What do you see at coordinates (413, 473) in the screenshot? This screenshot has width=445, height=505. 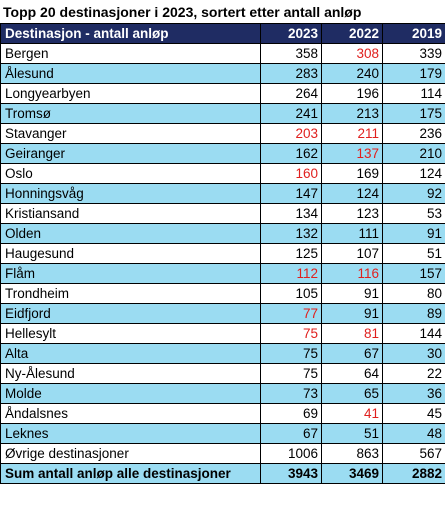 I see `total-2019: 2882` at bounding box center [413, 473].